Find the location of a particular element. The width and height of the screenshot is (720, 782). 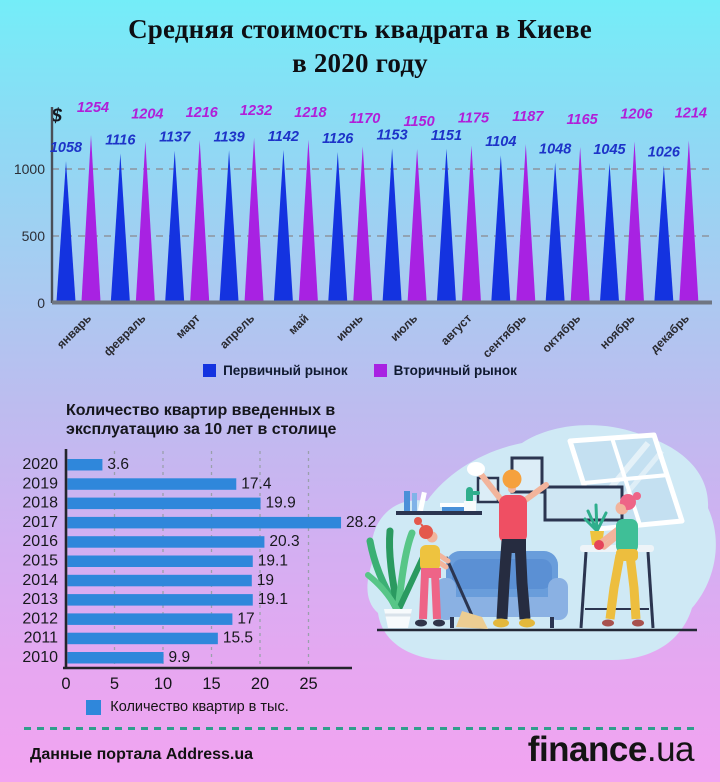

svg-text: 1214 is located at coordinates (691, 113).